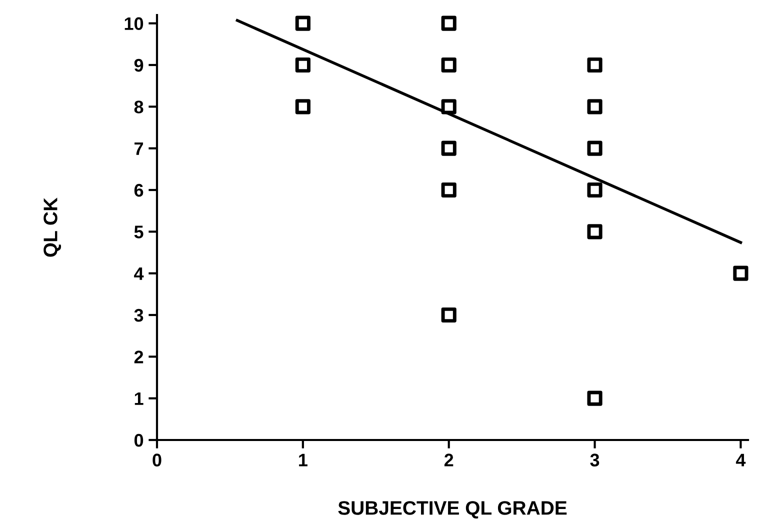 The image size is (761, 531). Describe the element at coordinates (139, 273) in the screenshot. I see `y-tick-label: 4` at that location.